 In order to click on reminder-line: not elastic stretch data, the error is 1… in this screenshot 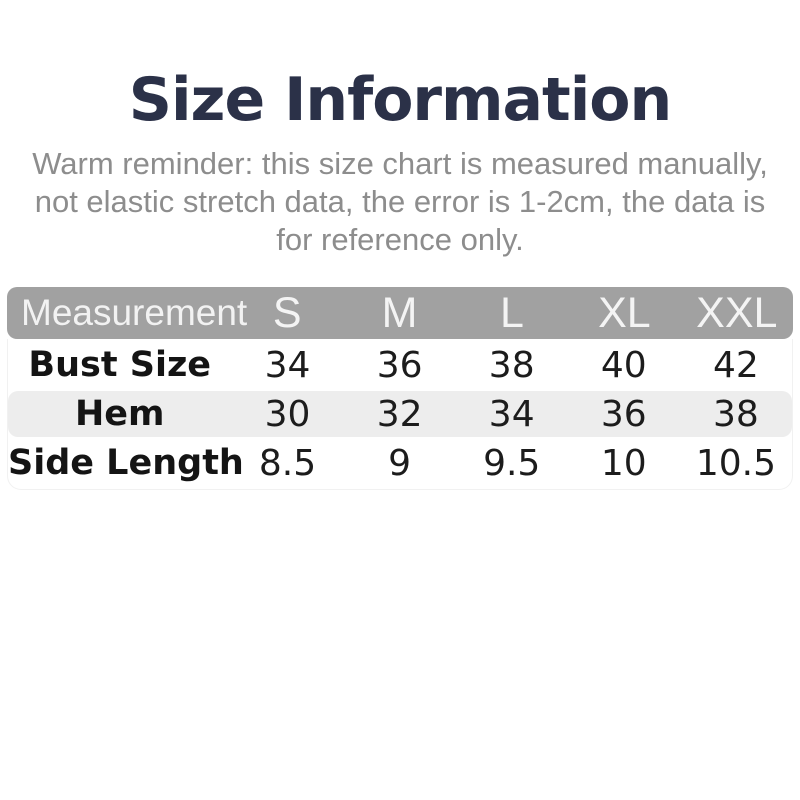, I will do `click(400, 201)`.